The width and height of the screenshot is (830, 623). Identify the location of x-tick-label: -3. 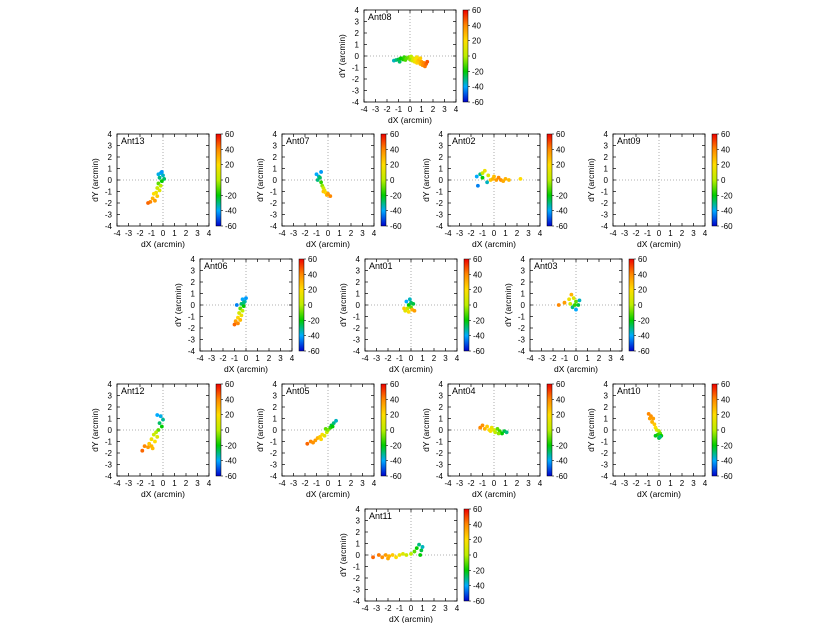
(377, 358).